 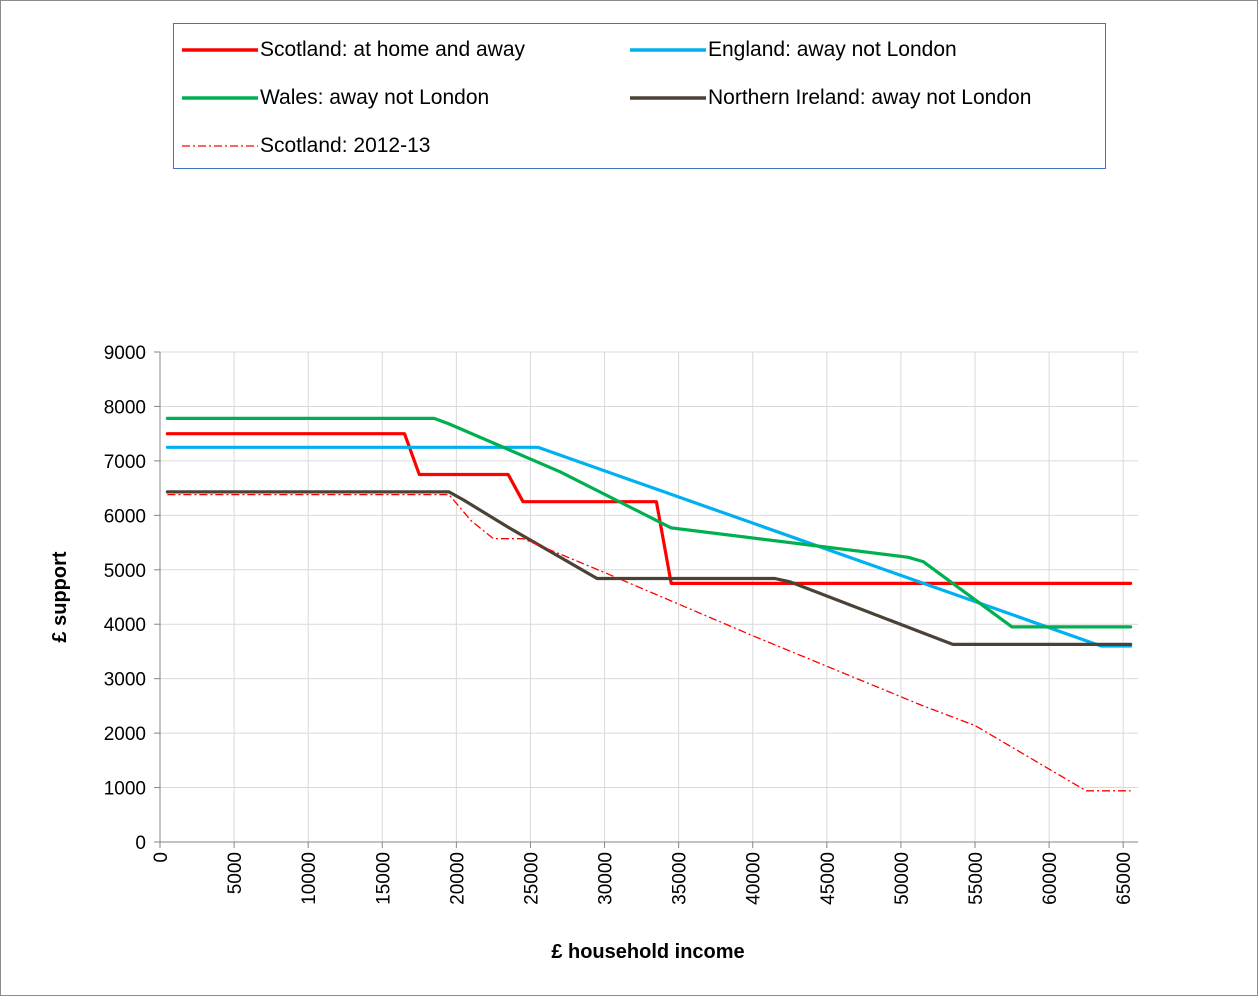 I want to click on x-tick-label: 5000, so click(x=235, y=873).